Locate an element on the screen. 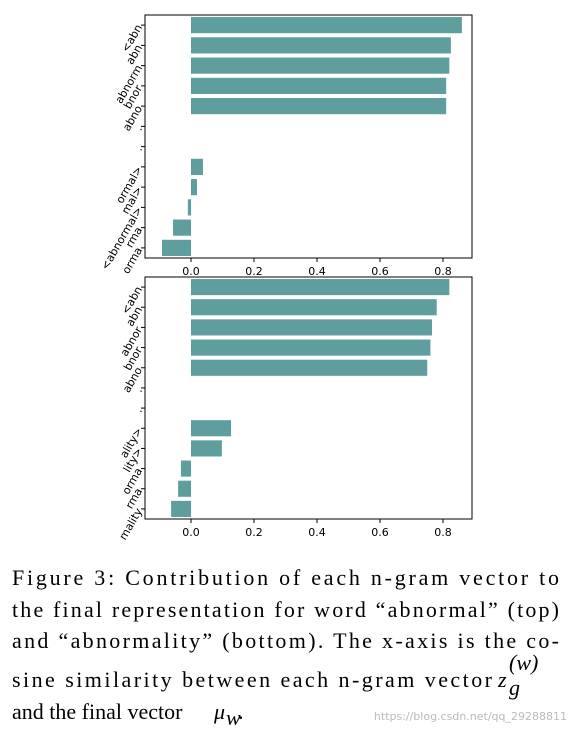 The image size is (574, 734). math: w is located at coordinates (233, 717).